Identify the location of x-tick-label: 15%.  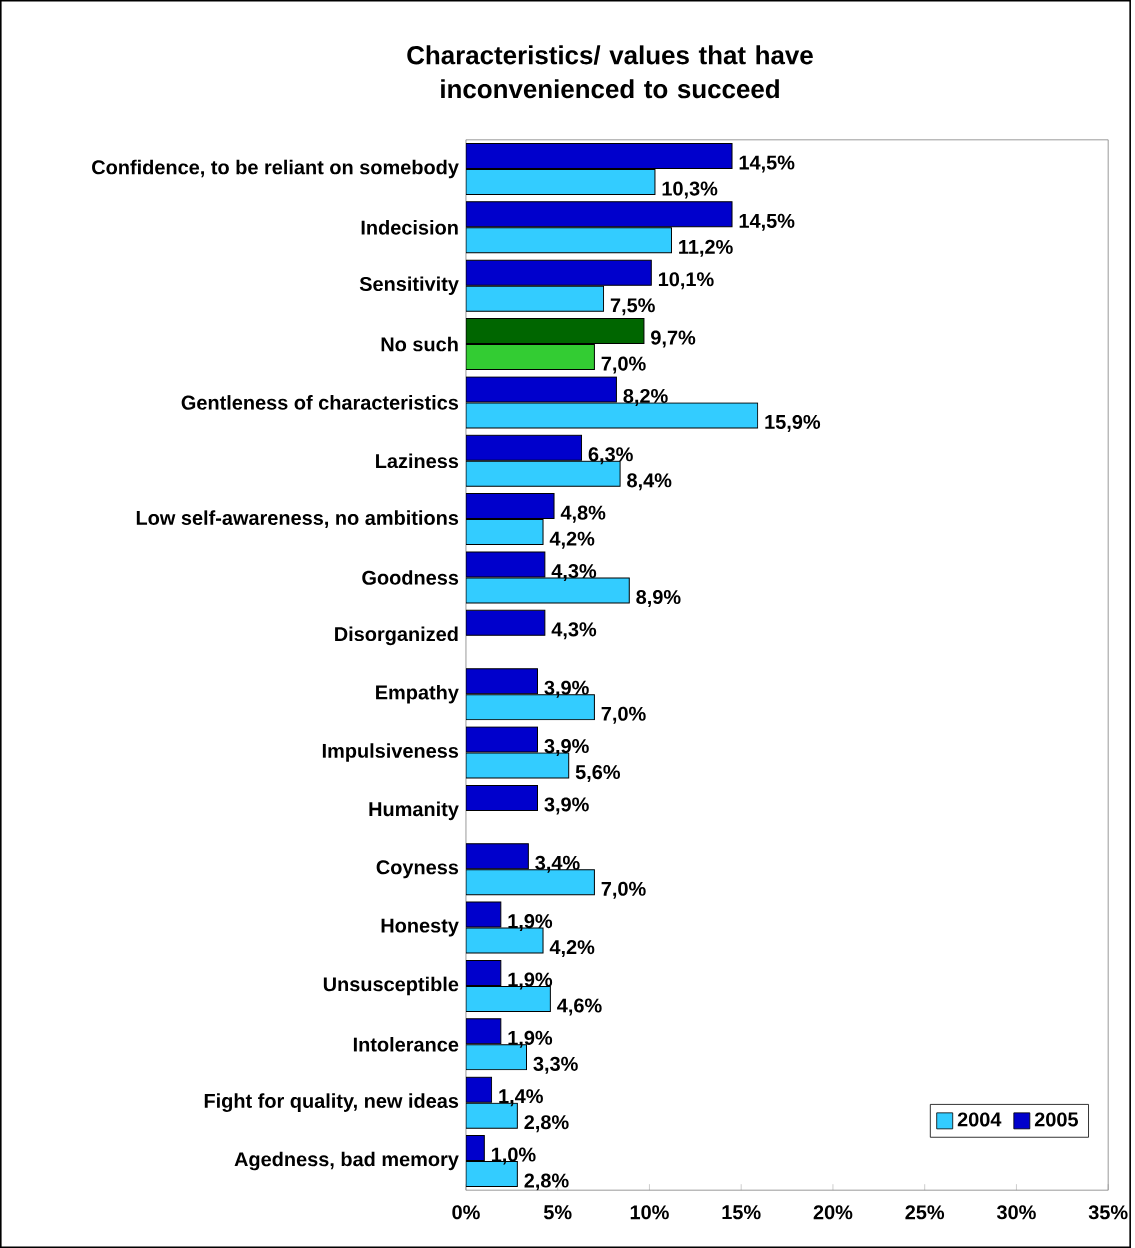
(741, 1212).